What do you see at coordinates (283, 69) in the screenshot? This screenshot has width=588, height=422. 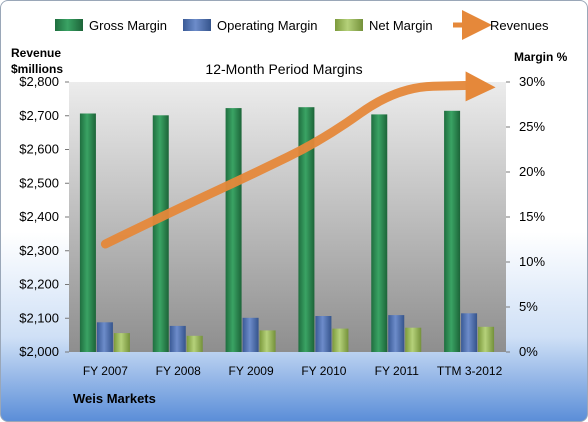 I see `chart-title: 12-Month Period Margins` at bounding box center [283, 69].